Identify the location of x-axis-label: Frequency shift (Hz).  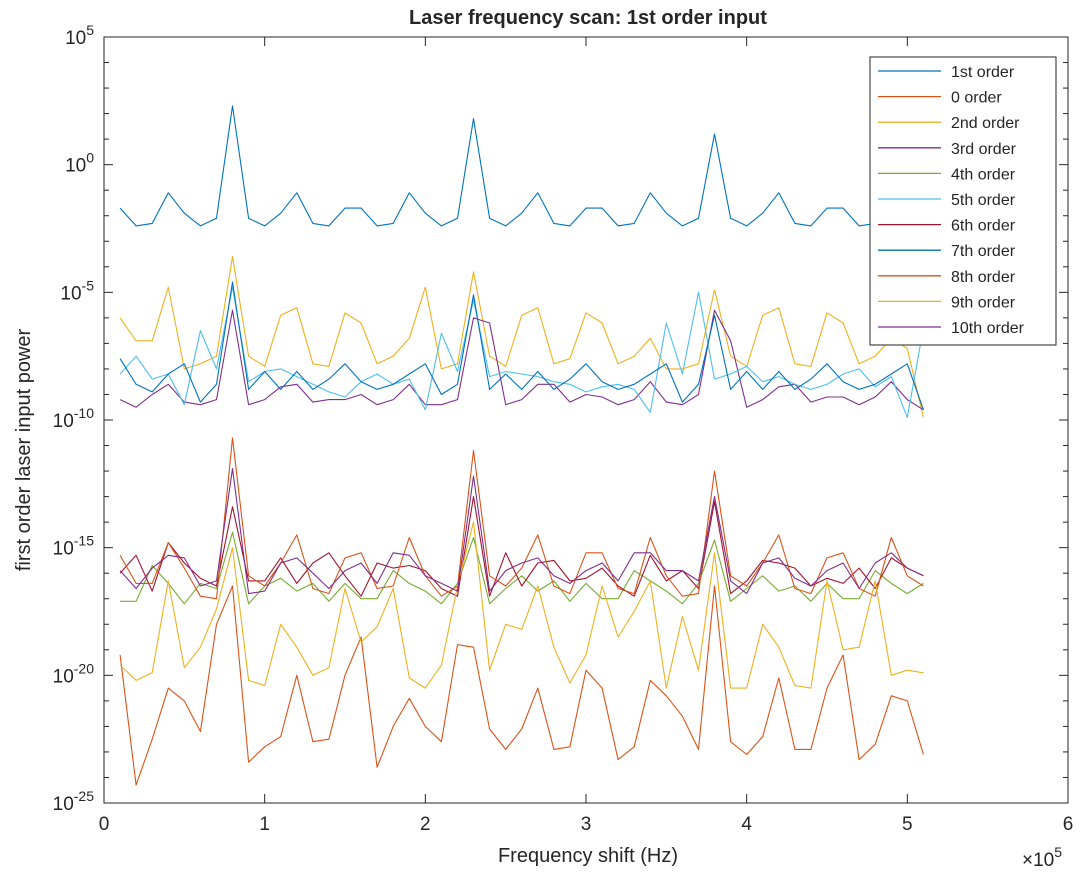
(588, 856).